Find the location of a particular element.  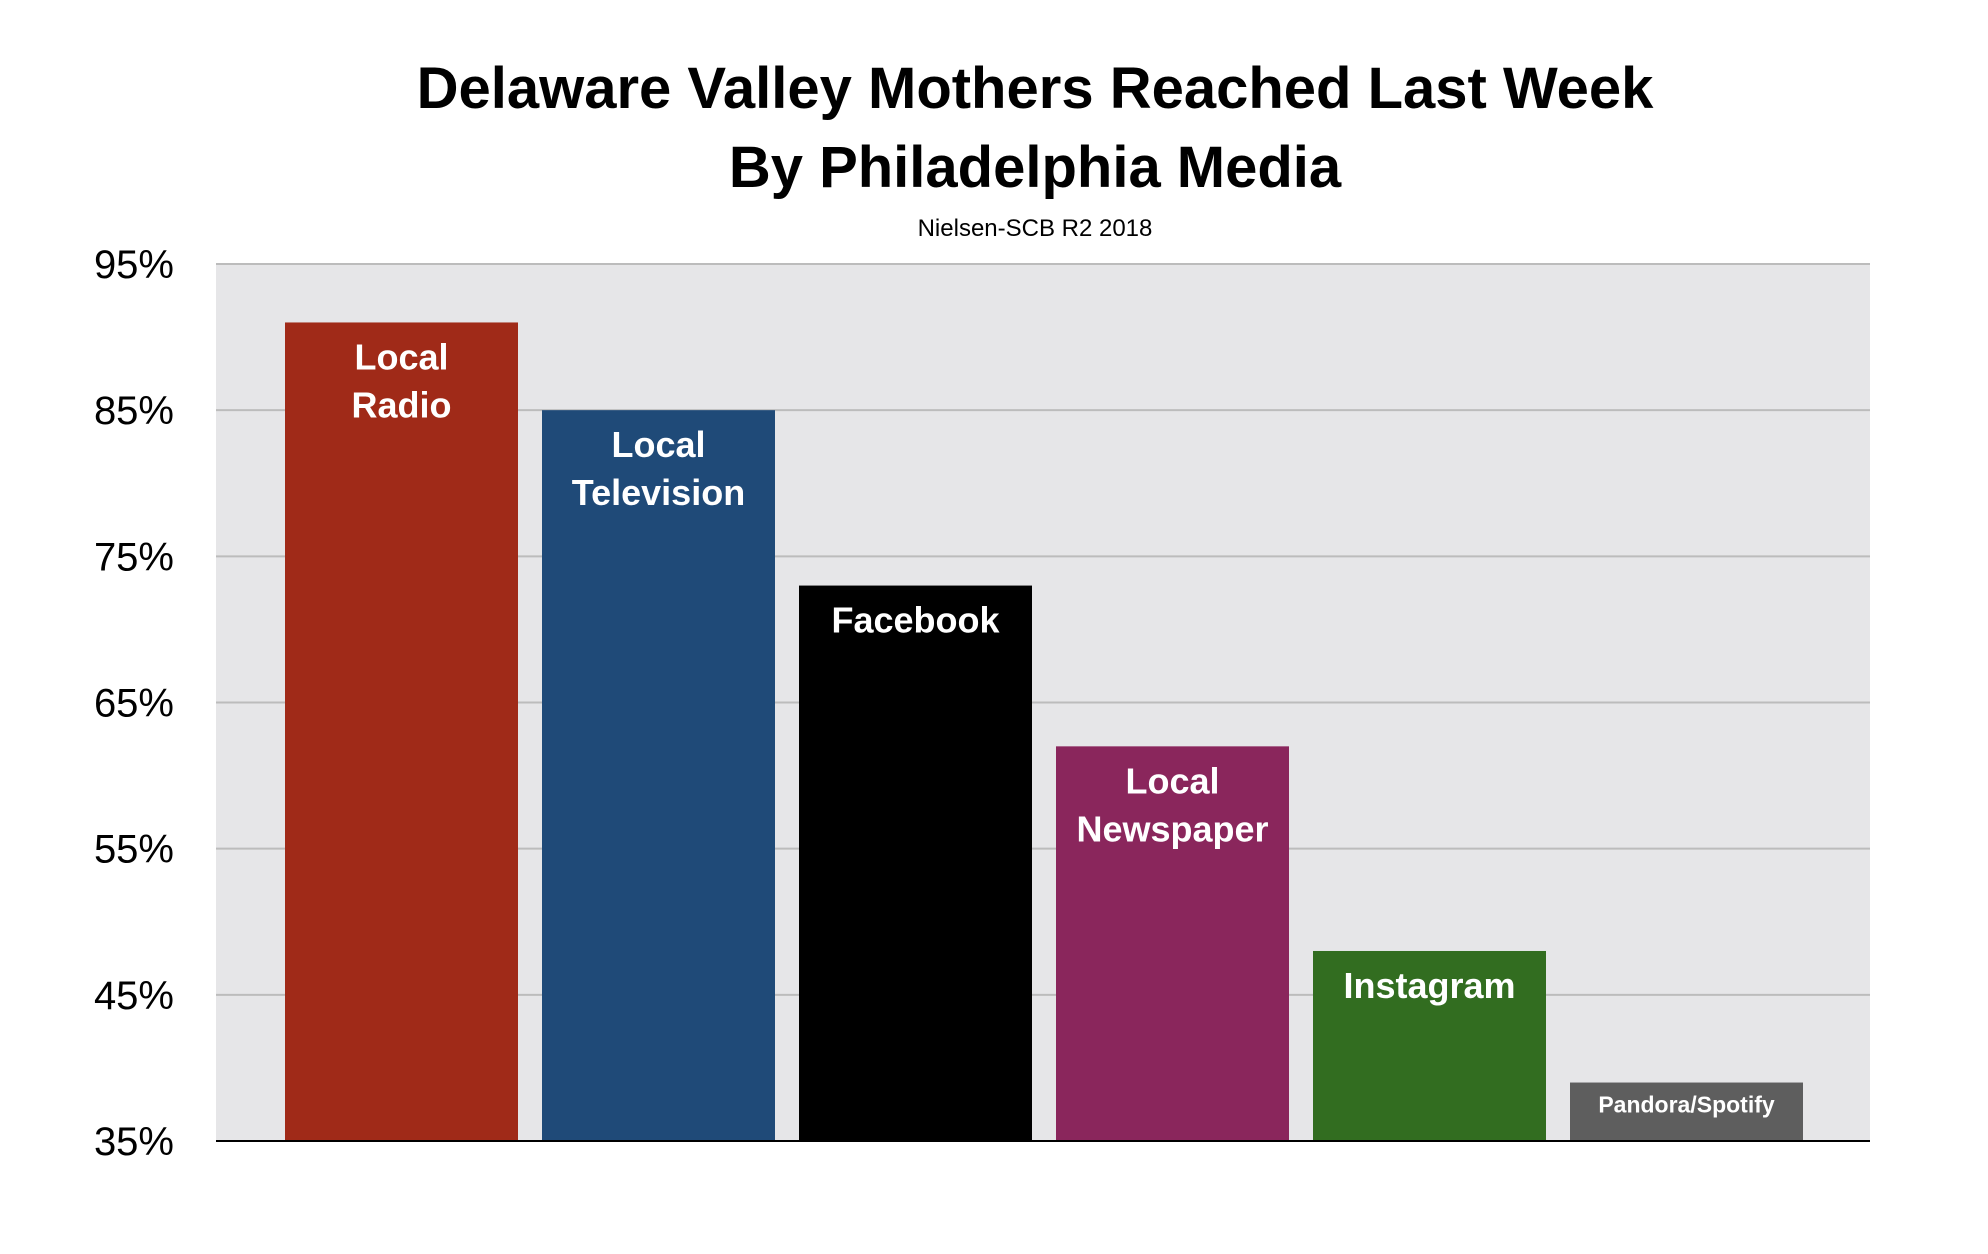

y-tick-label: 45% is located at coordinates (134, 996).